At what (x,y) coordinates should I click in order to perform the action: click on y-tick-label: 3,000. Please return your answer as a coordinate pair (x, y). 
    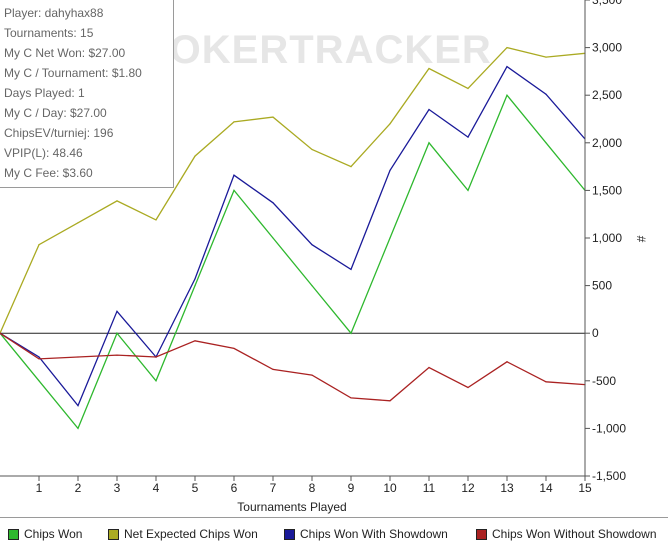
    Looking at the image, I should click on (607, 48).